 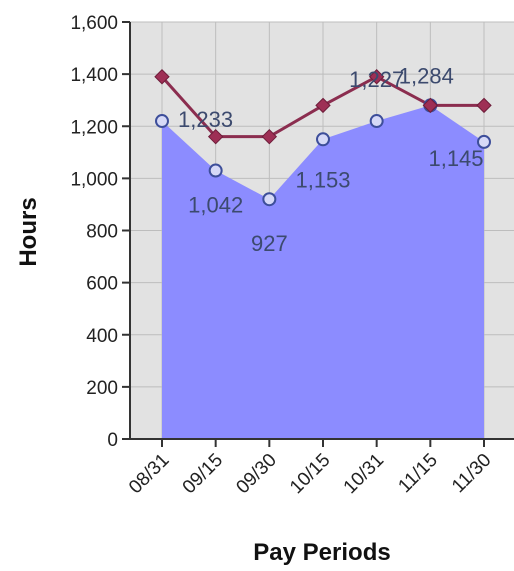 What do you see at coordinates (94, 75) in the screenshot?
I see `y-tick-label: 1,400` at bounding box center [94, 75].